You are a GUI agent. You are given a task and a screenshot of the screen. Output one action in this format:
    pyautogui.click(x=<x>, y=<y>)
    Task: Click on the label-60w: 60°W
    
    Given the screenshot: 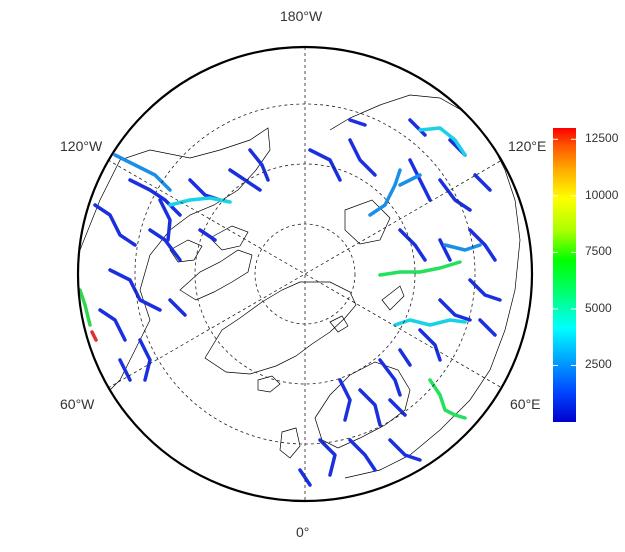 What is the action you would take?
    pyautogui.click(x=77, y=404)
    